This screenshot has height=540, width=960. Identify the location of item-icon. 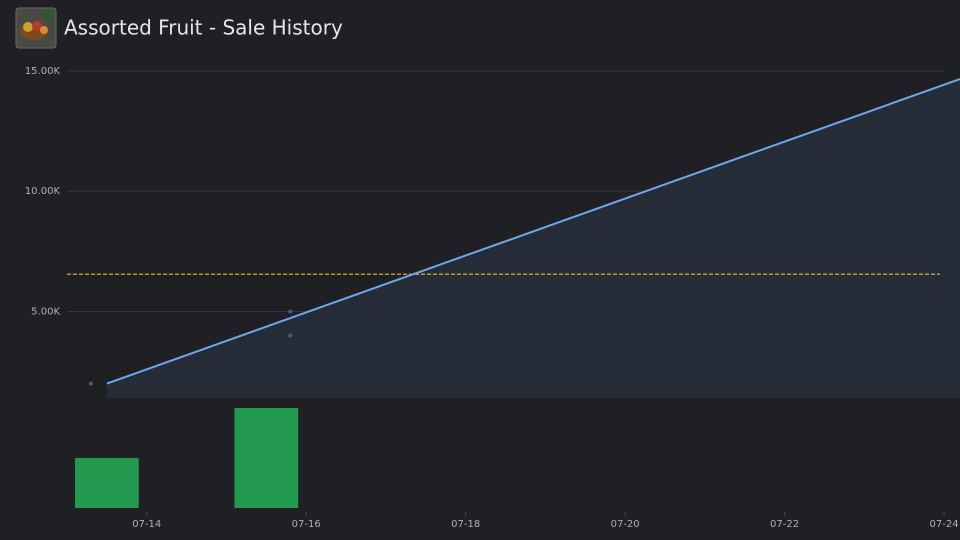
(36, 28).